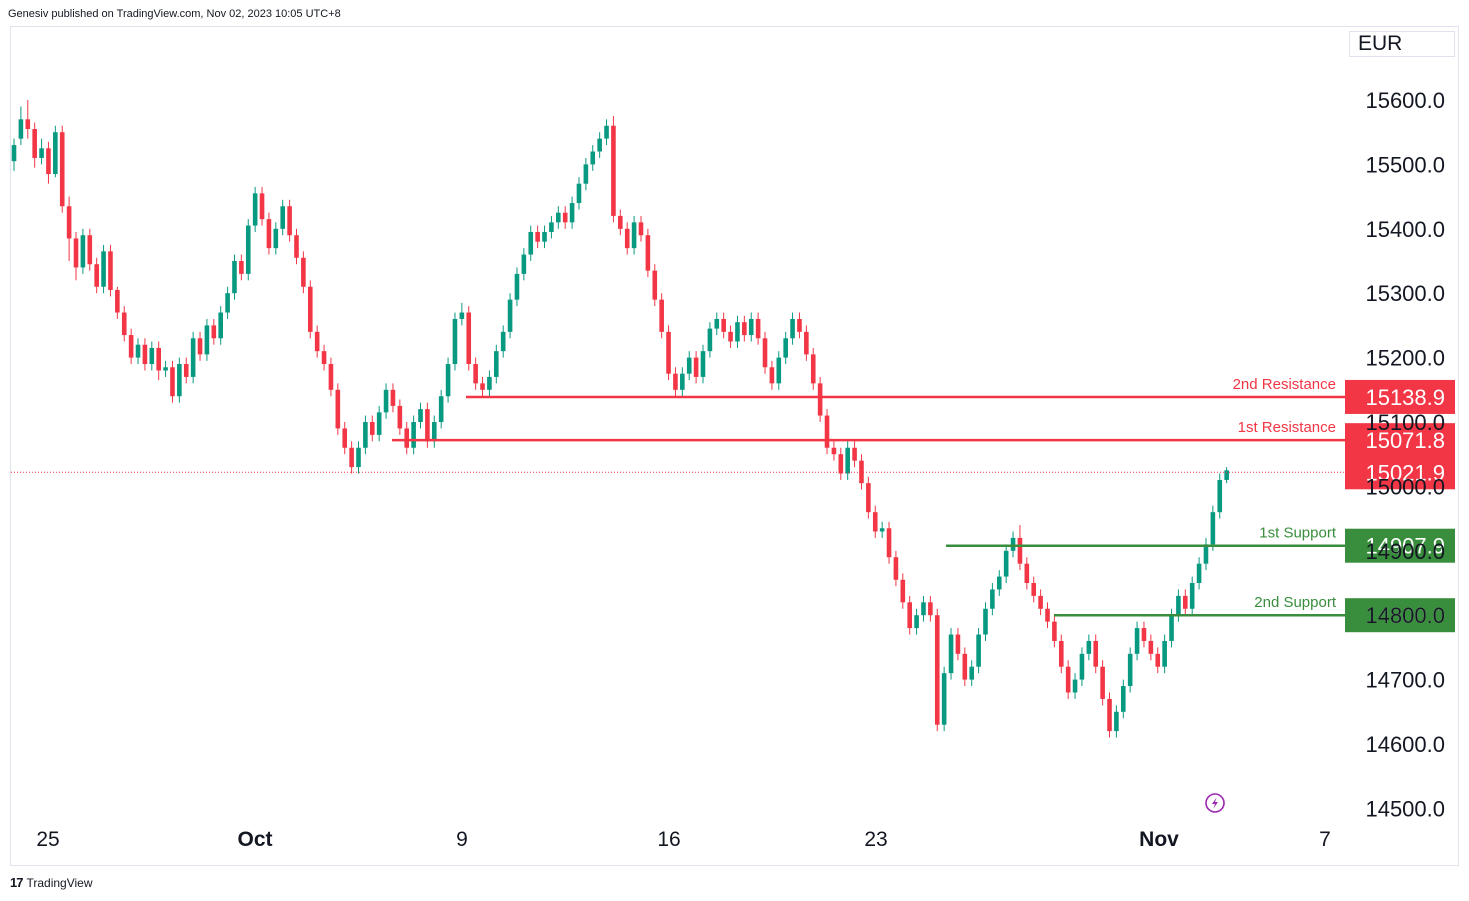  What do you see at coordinates (254, 839) in the screenshot?
I see `x-tick-label: Oct` at bounding box center [254, 839].